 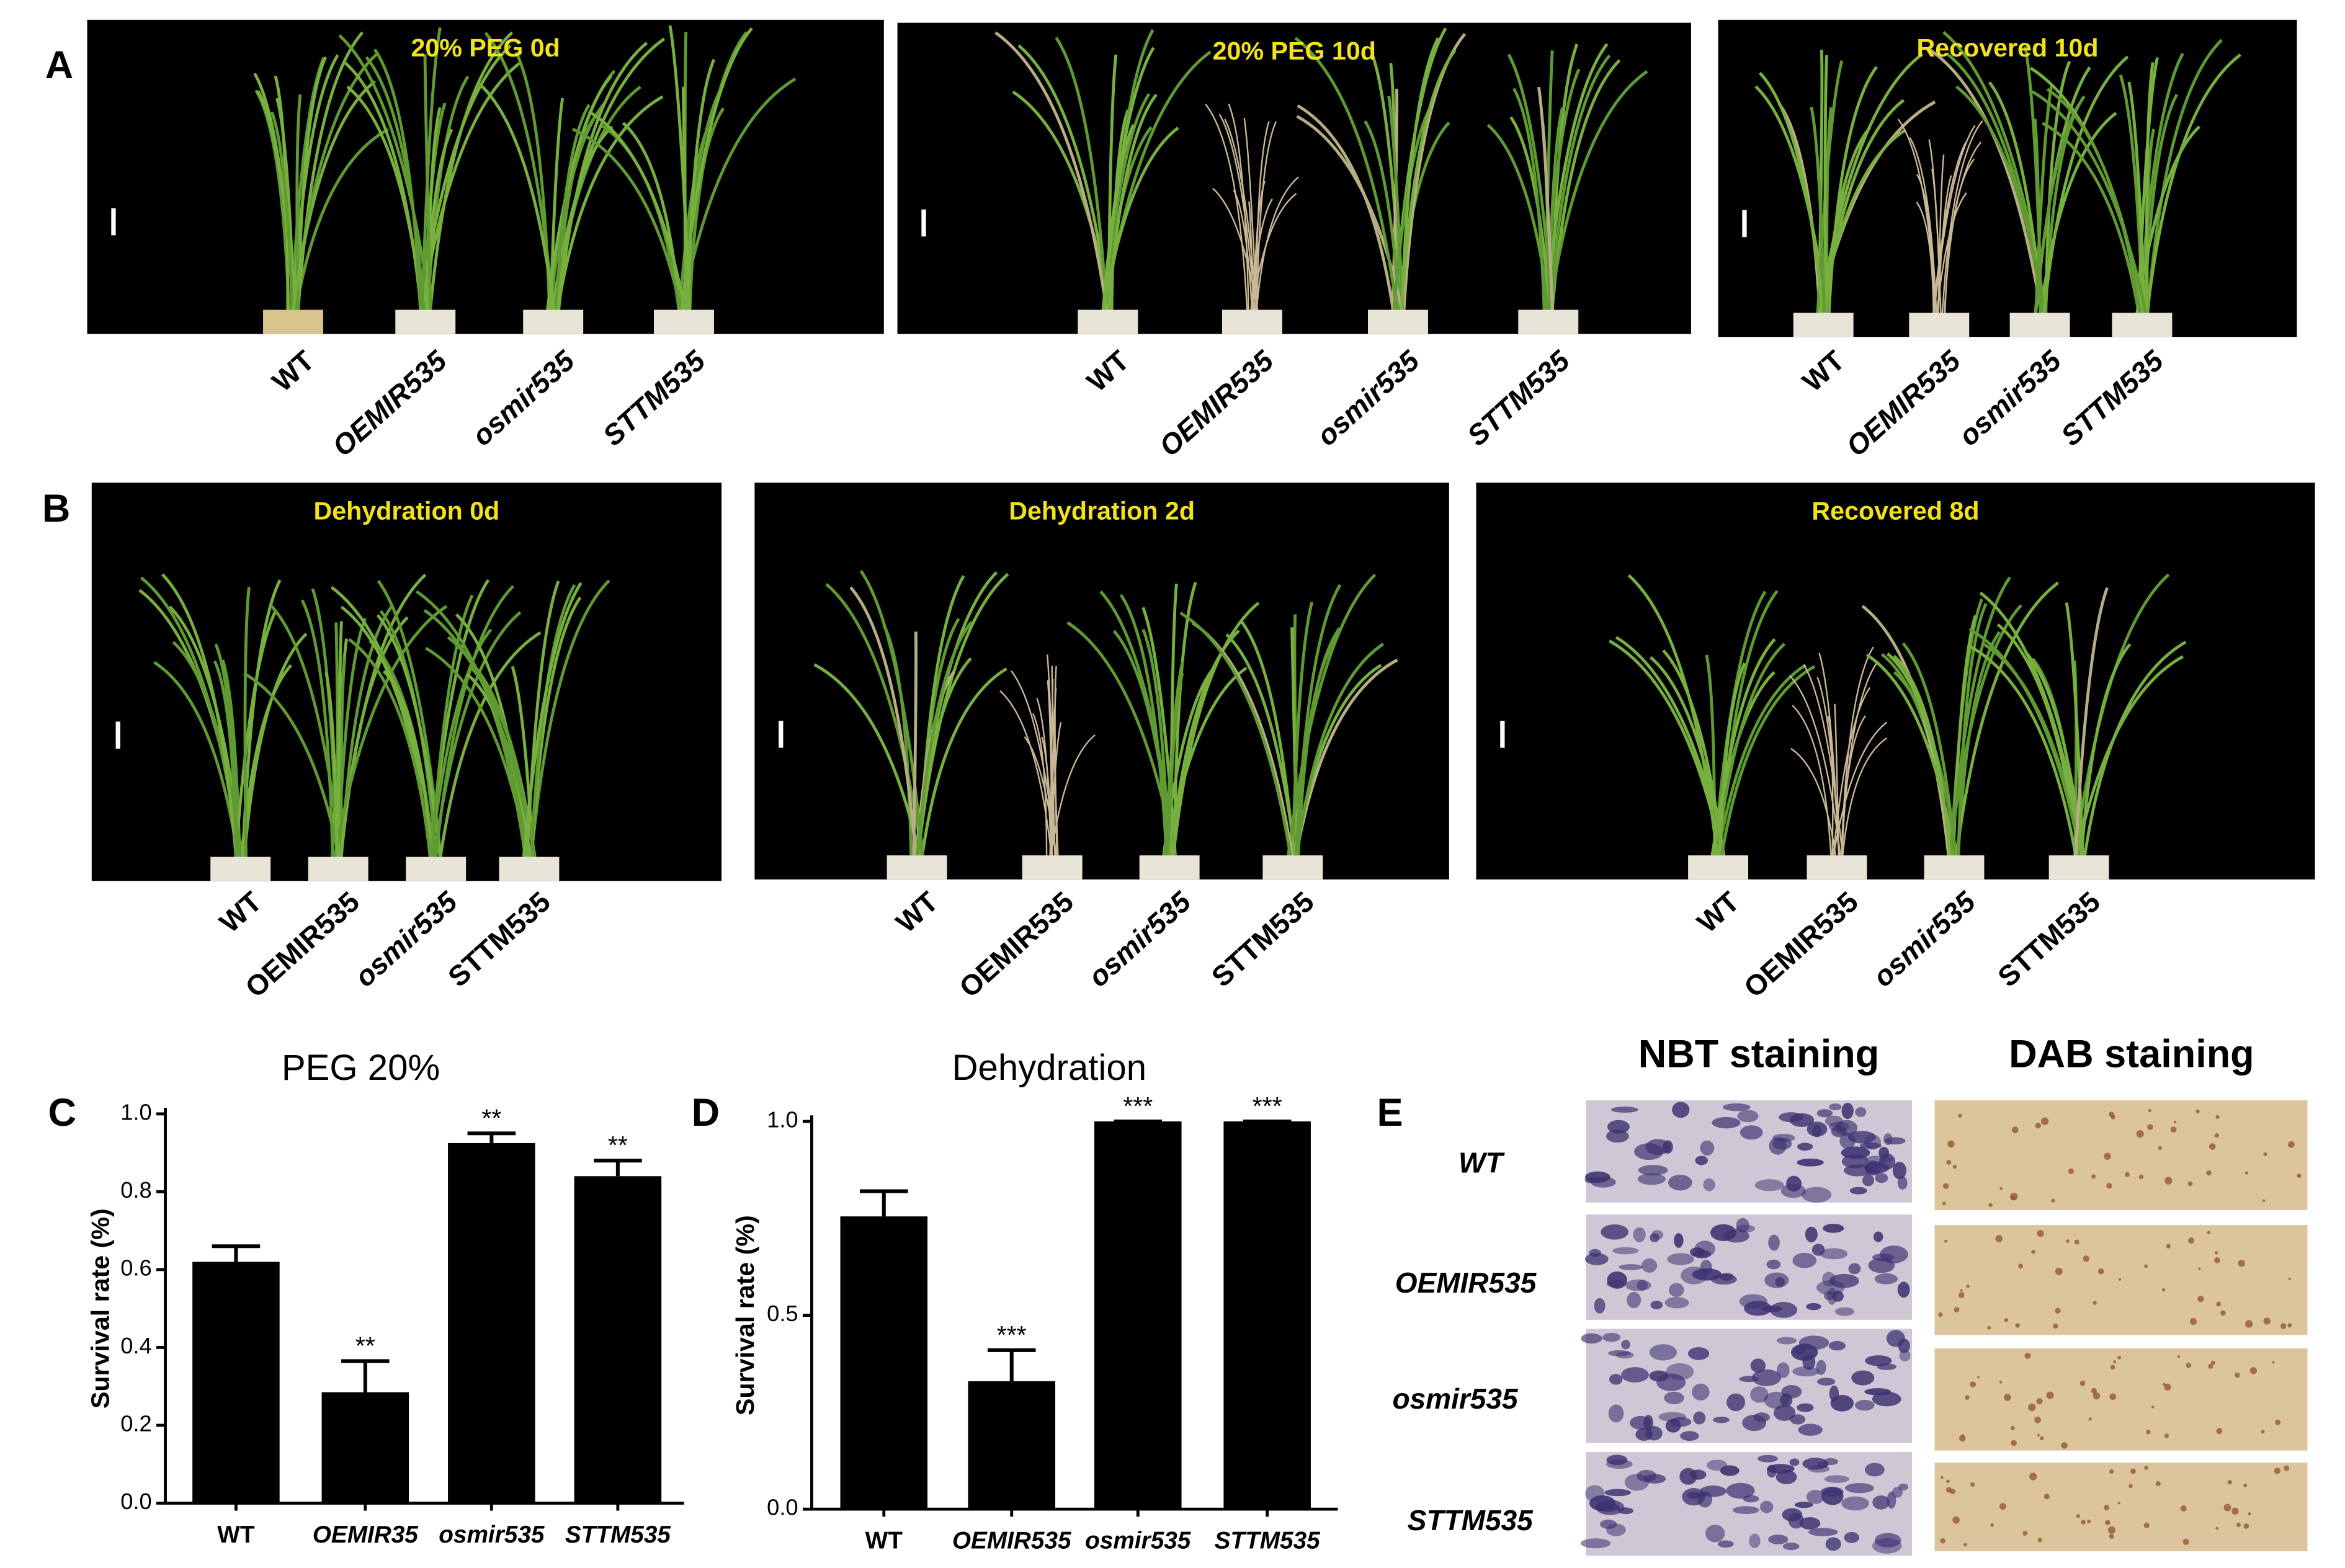 What do you see at coordinates (2121, 1155) in the screenshot?
I see `dab-leaf` at bounding box center [2121, 1155].